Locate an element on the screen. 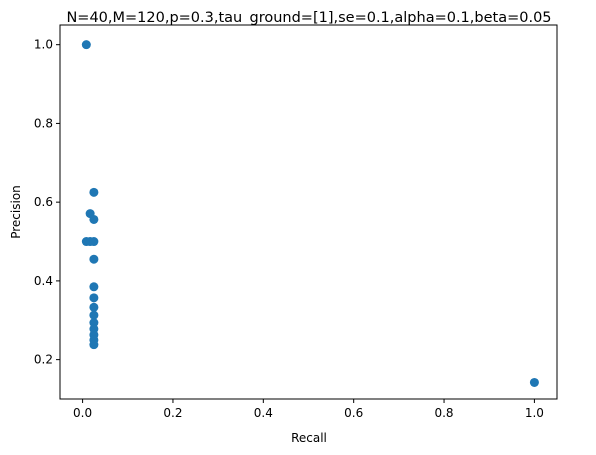 This screenshot has width=596, height=455. x-tick-label: 0.0 is located at coordinates (82, 413).